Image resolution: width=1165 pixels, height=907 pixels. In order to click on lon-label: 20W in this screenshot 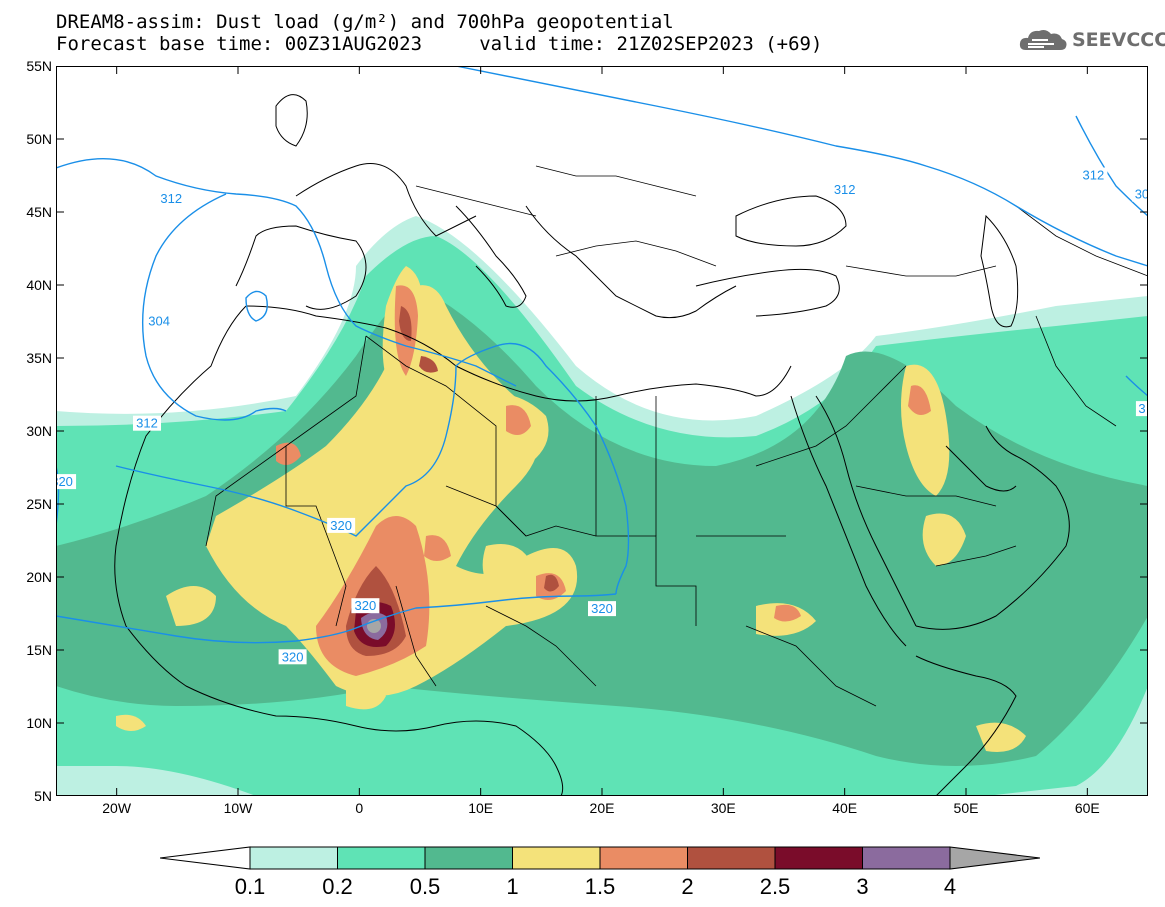, I will do `click(117, 808)`.